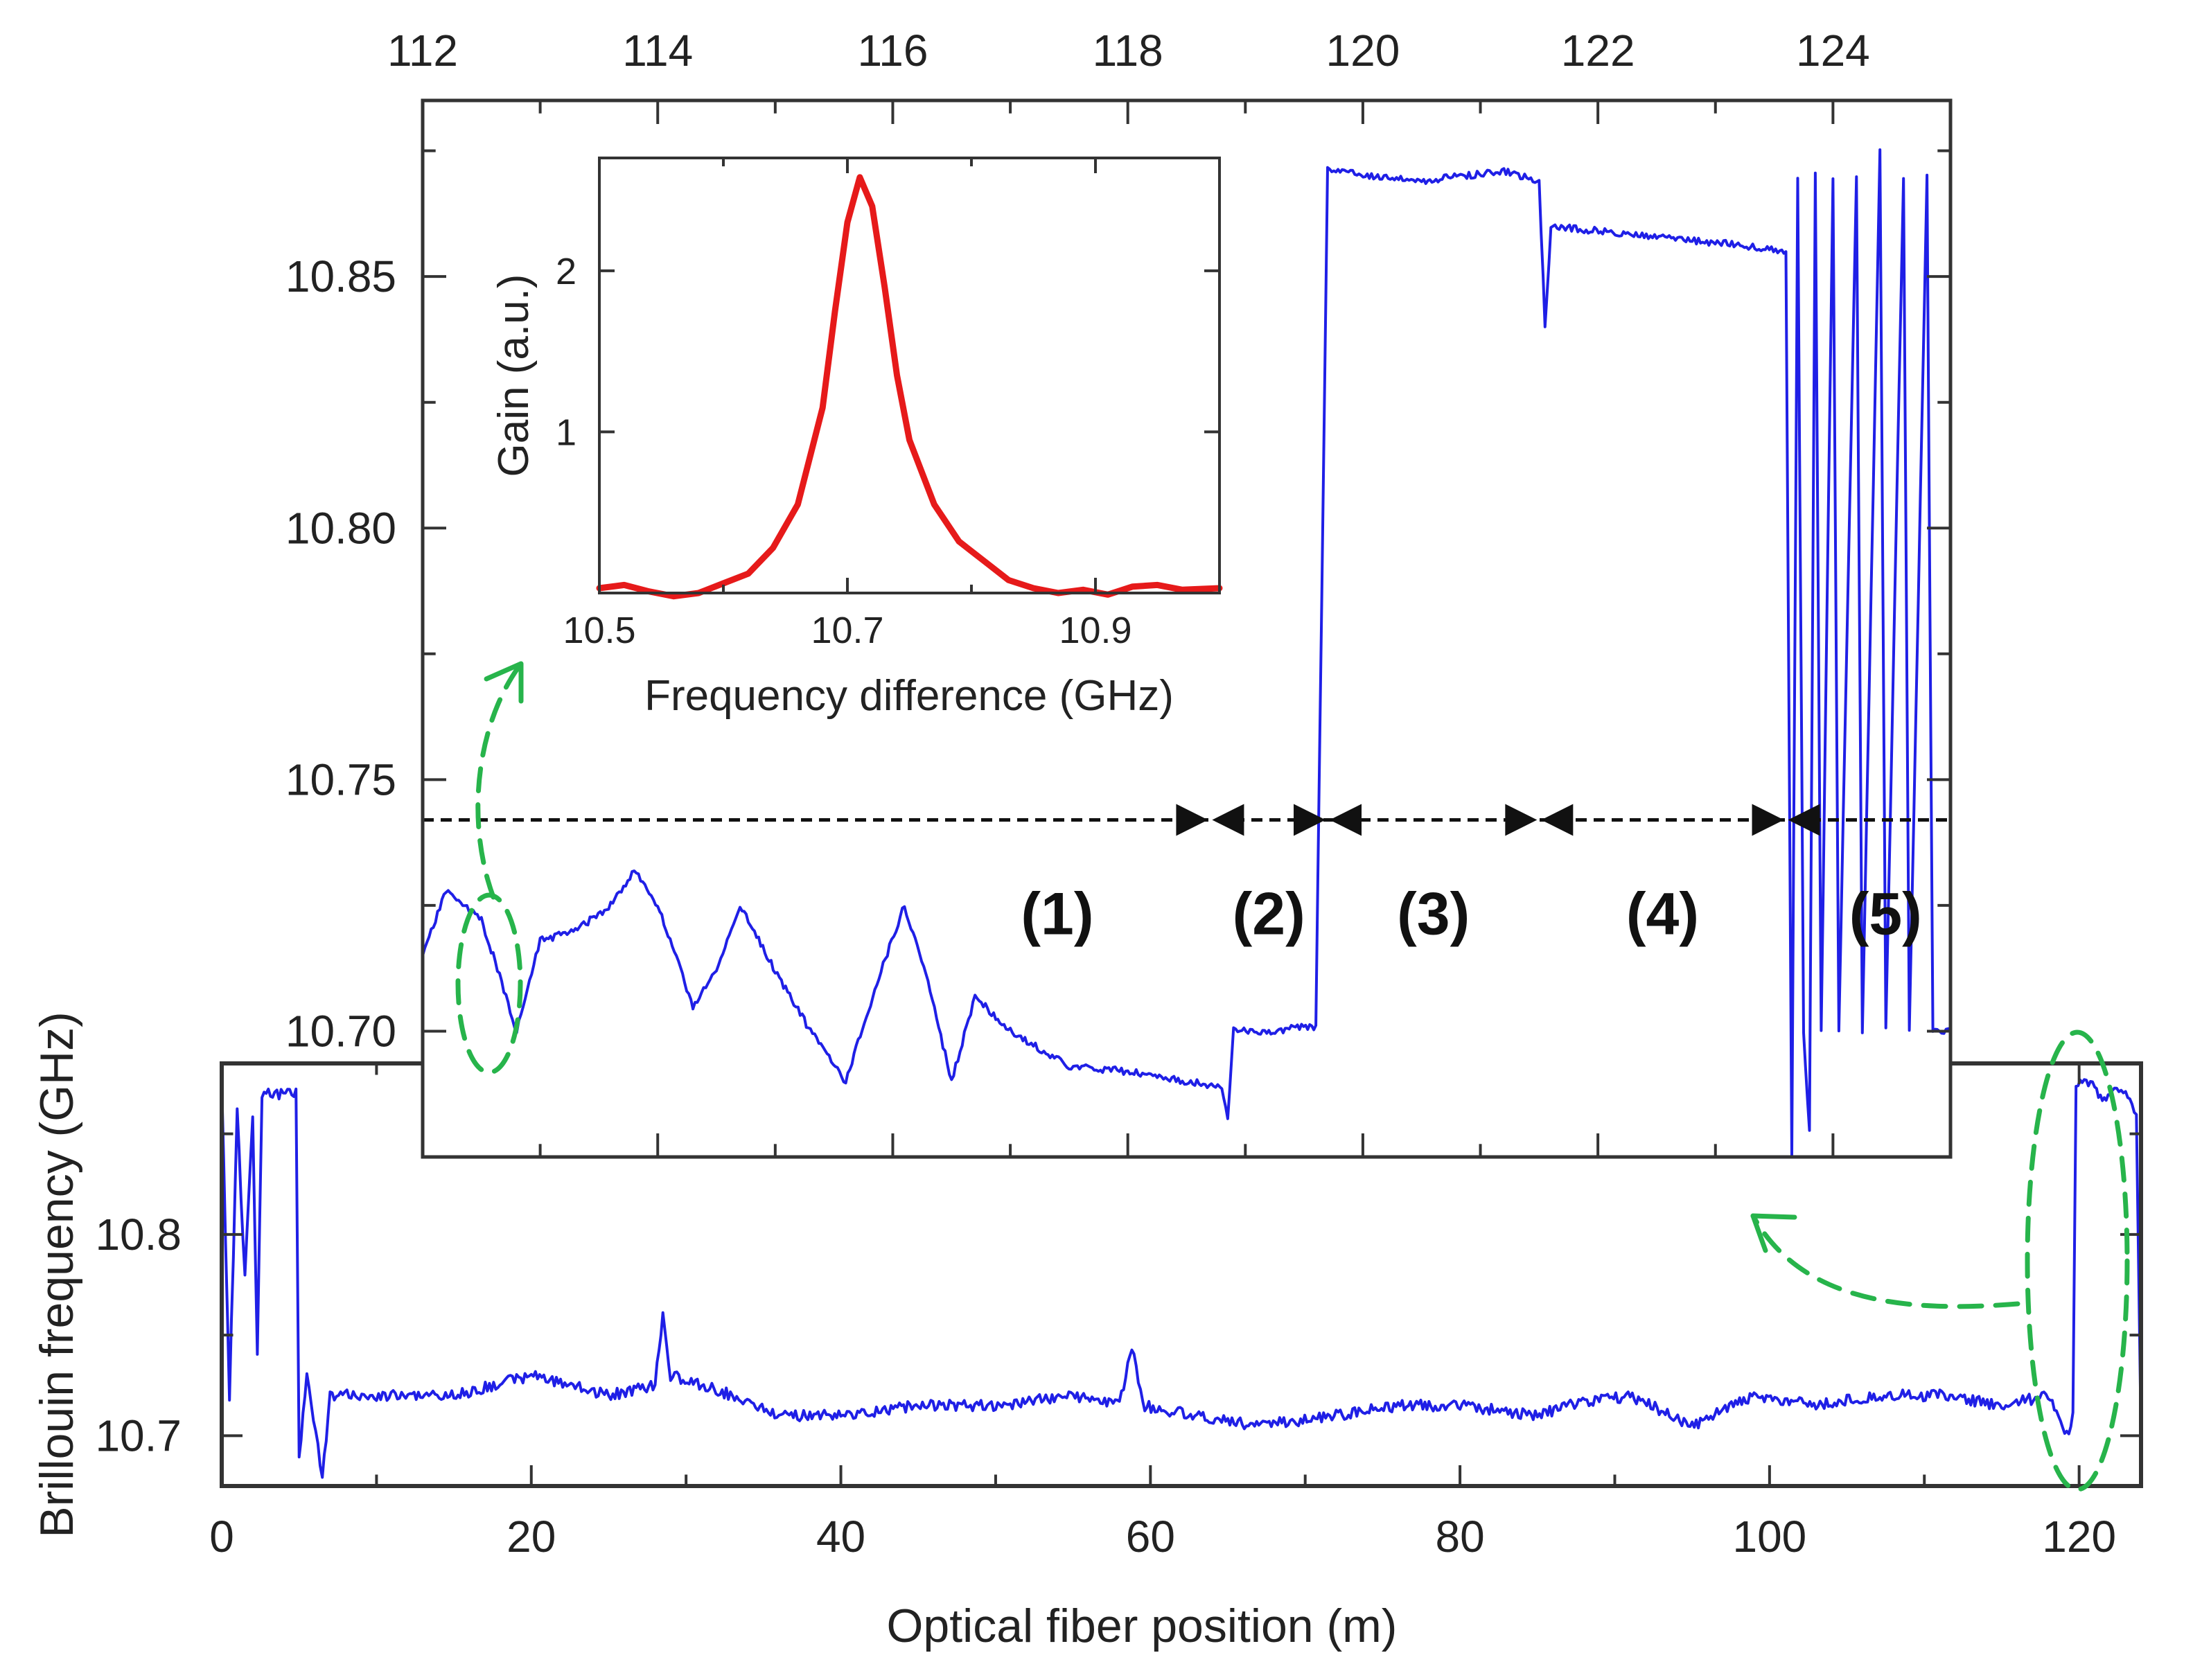 The width and height of the screenshot is (2193, 1680). I want to click on inset-pointer-arrow-left, so click(499, 780).